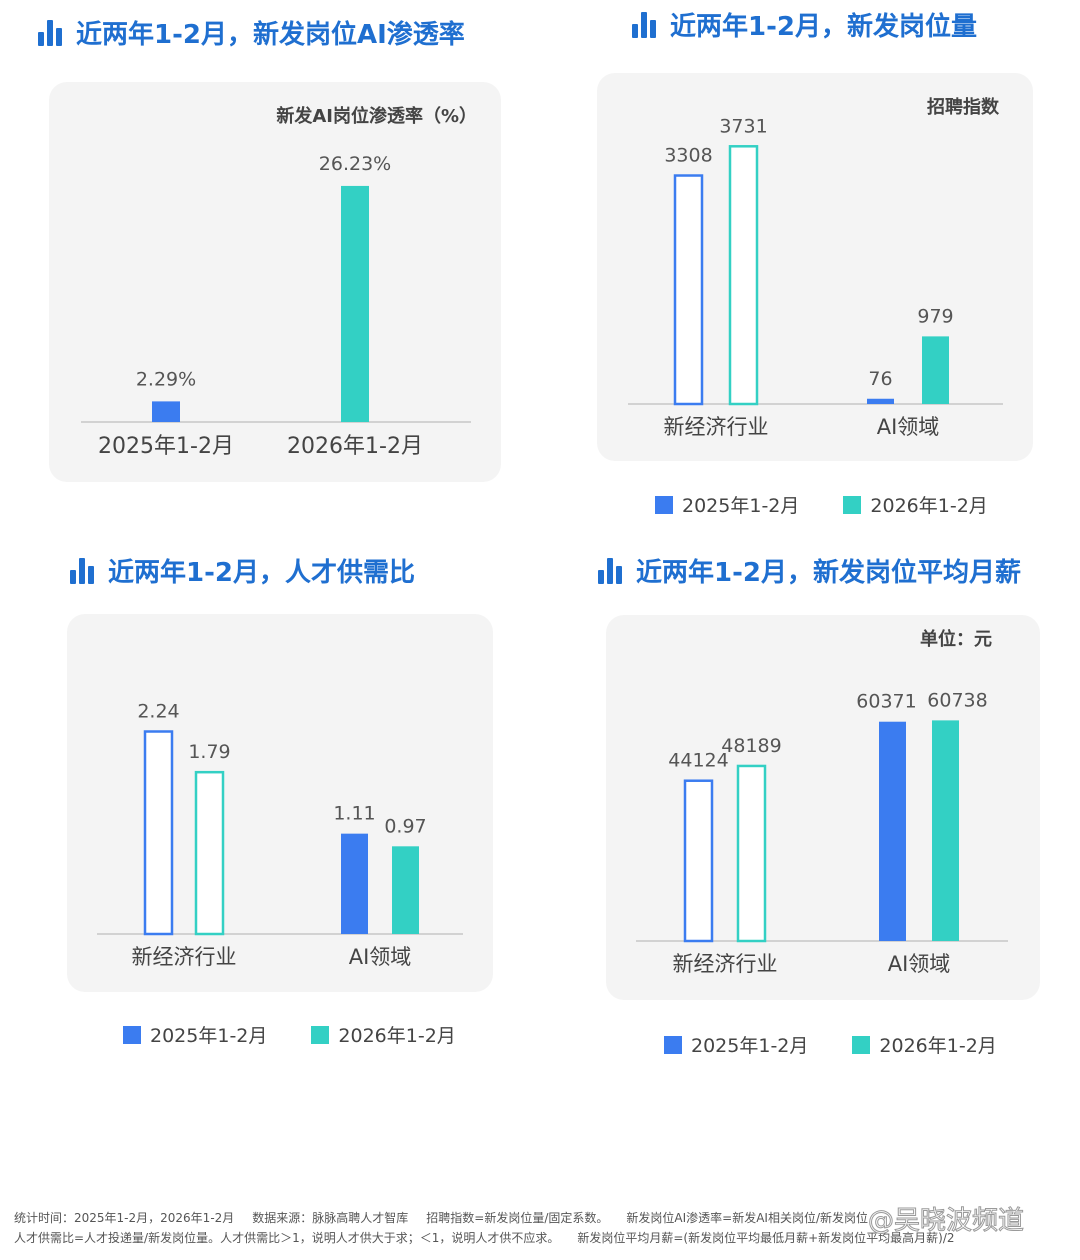 The image size is (1080, 1260). Describe the element at coordinates (688, 156) in the screenshot. I see `data-label: 3308` at that location.